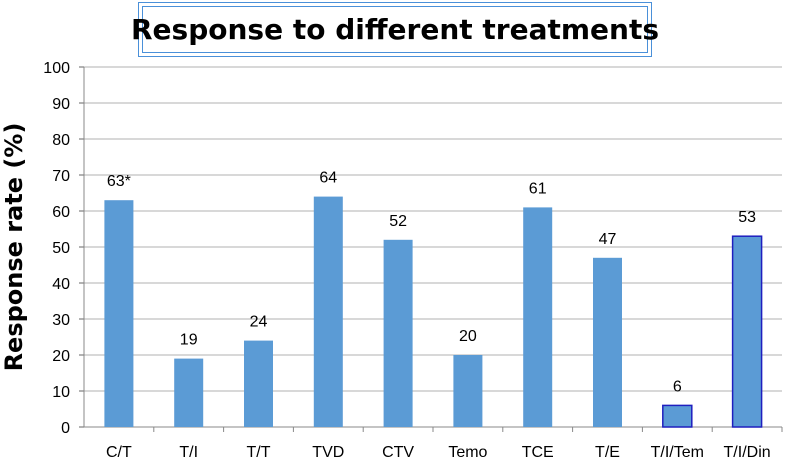  What do you see at coordinates (677, 416) in the screenshot?
I see `bar-t-i-tem` at bounding box center [677, 416].